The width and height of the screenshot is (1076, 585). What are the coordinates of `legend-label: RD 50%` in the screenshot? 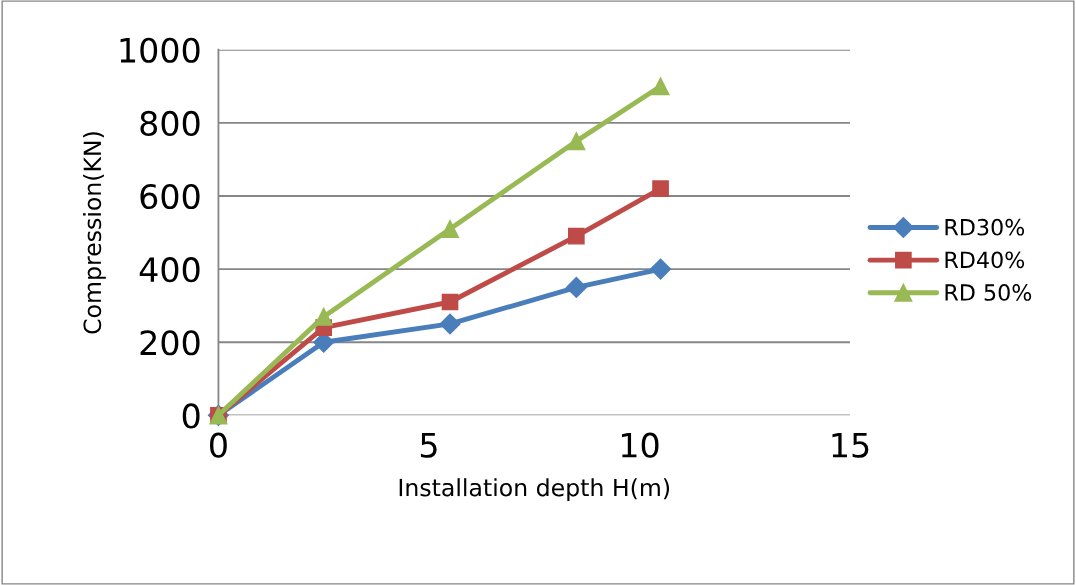 It's located at (988, 292).